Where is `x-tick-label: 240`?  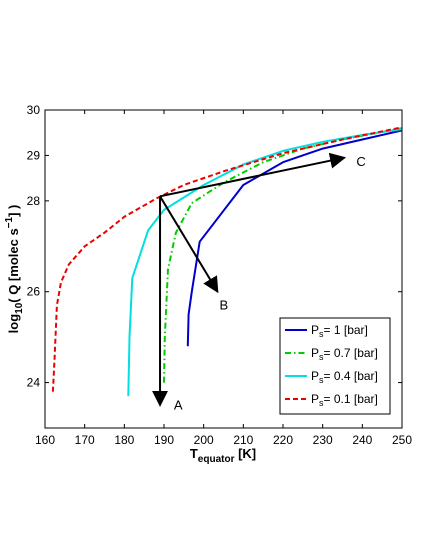
x-tick-label: 240 is located at coordinates (362, 440).